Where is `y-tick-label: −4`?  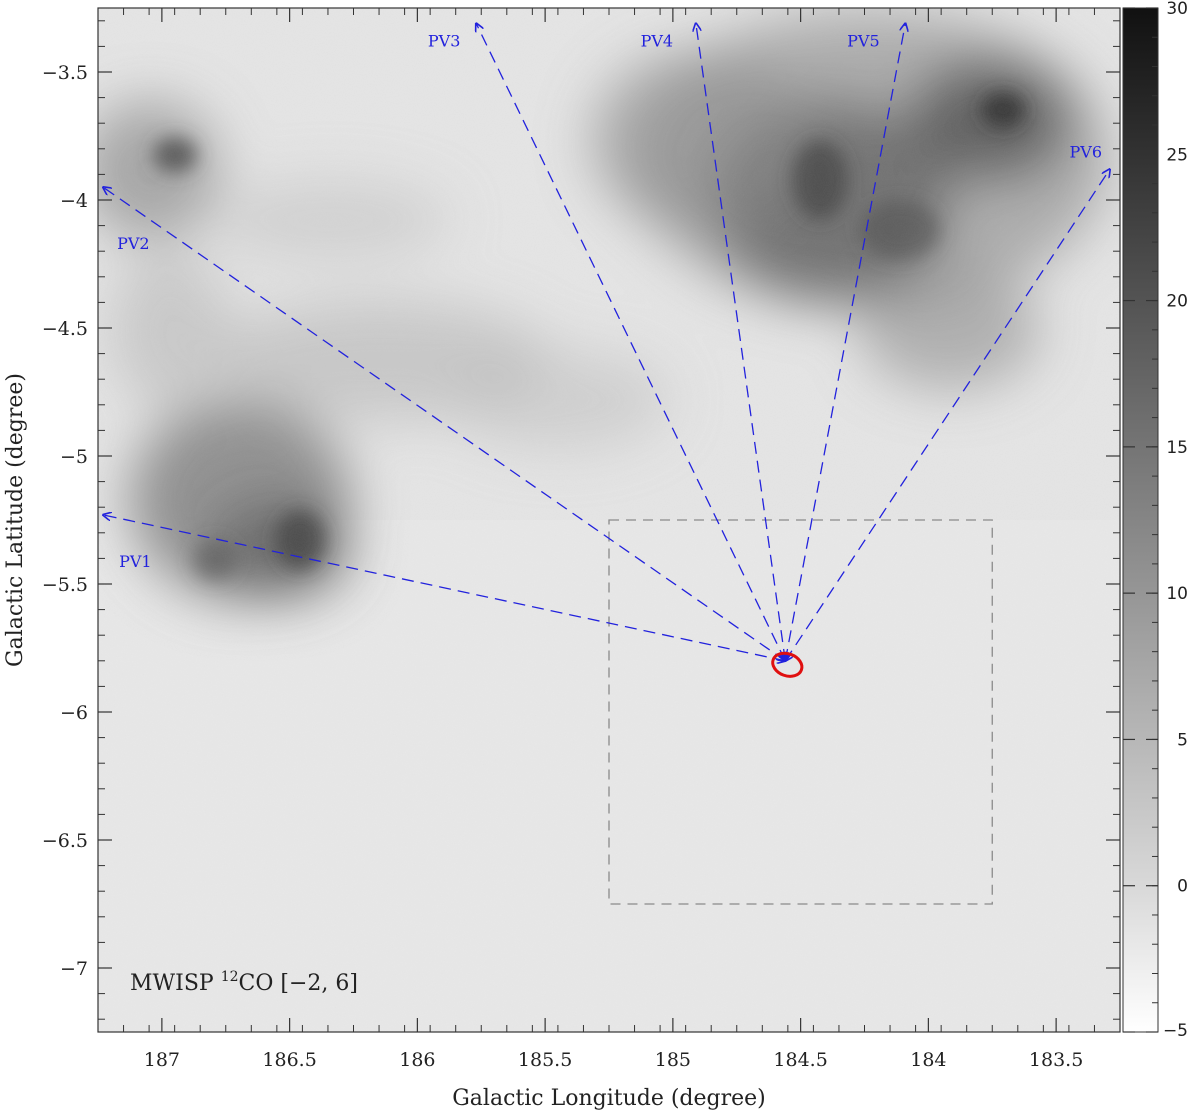 y-tick-label: −4 is located at coordinates (74, 201).